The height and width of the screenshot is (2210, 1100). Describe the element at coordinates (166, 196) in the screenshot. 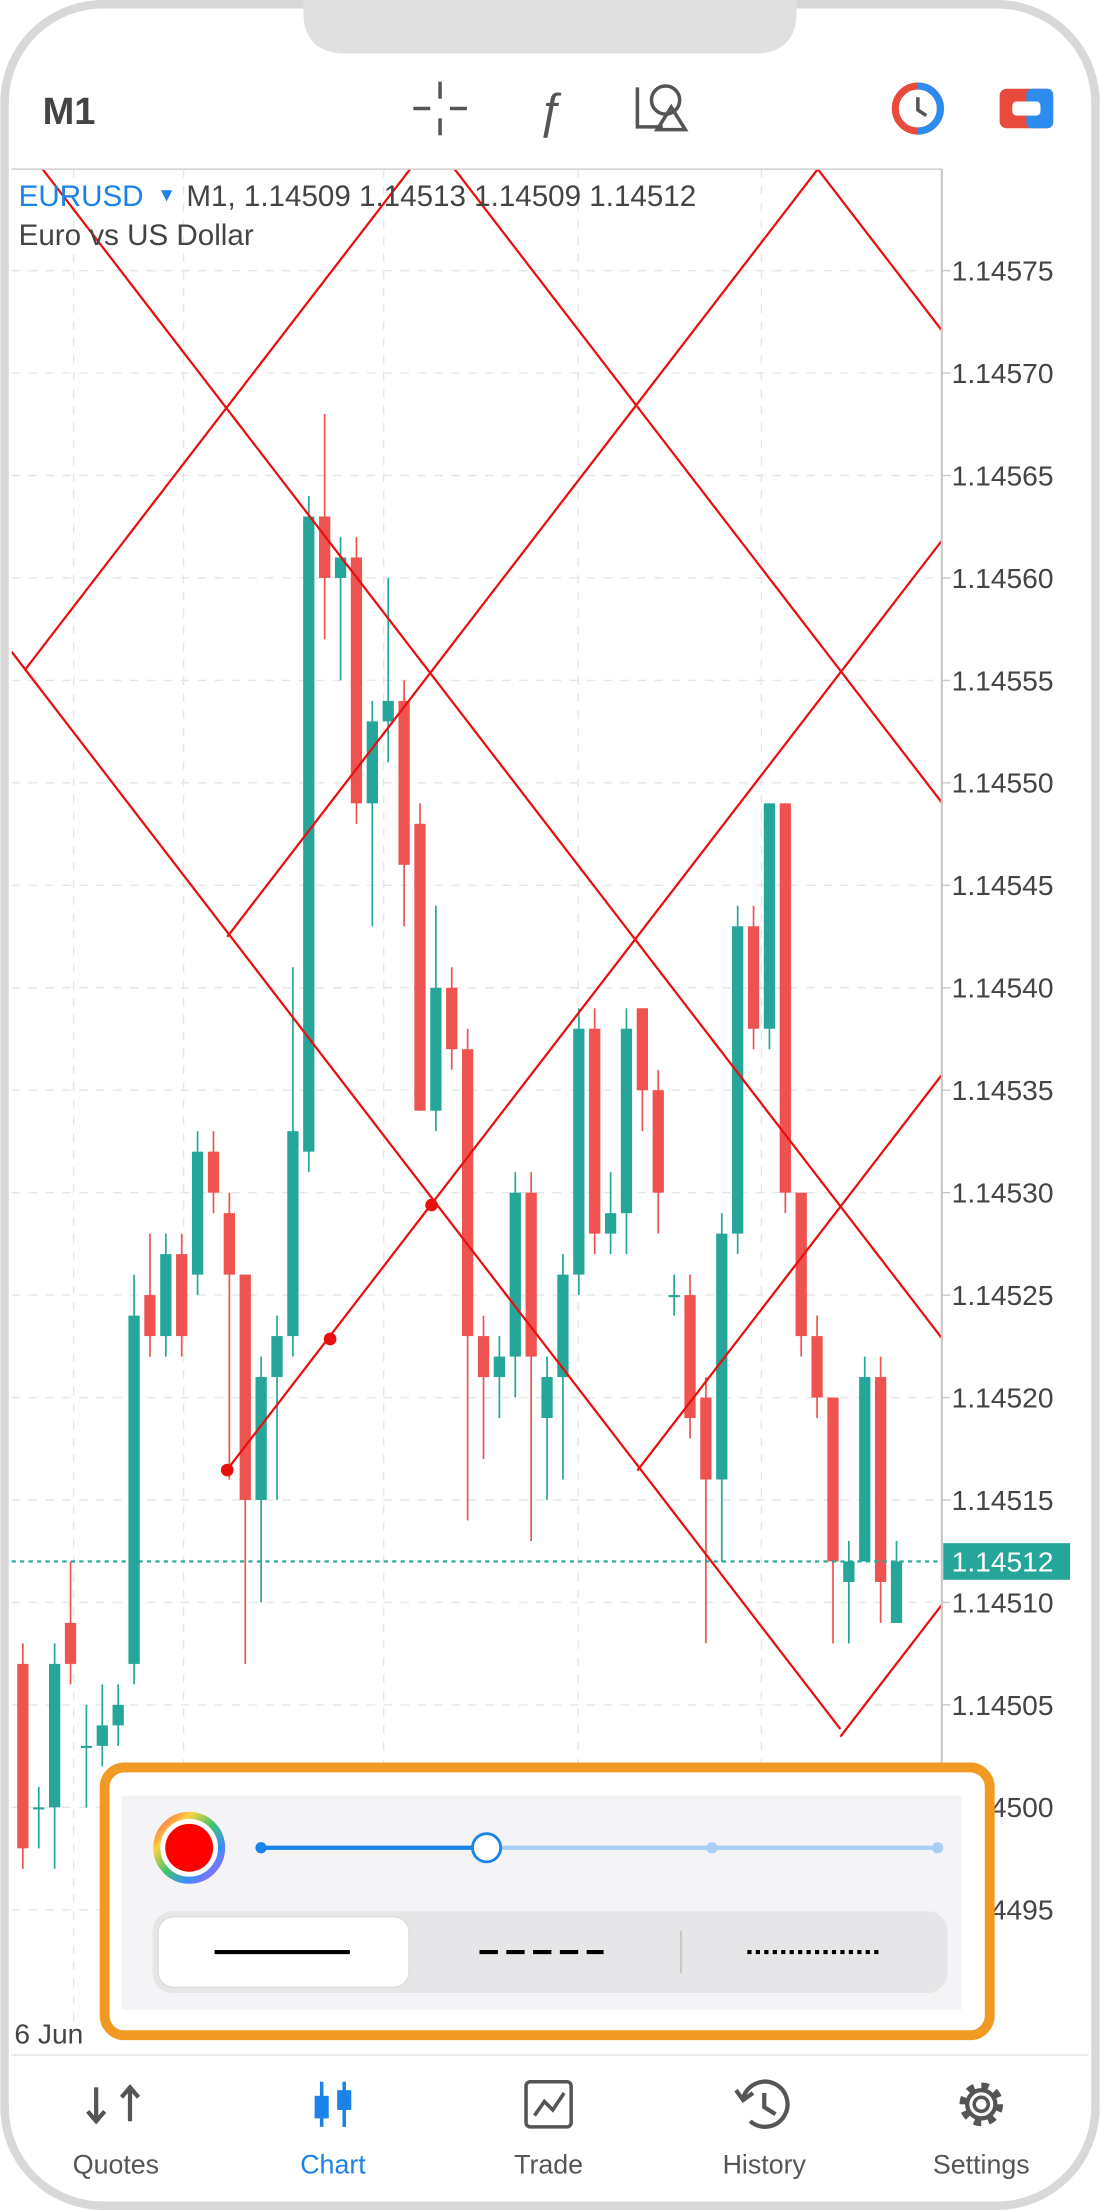

I see `symbol-dropdown` at that location.